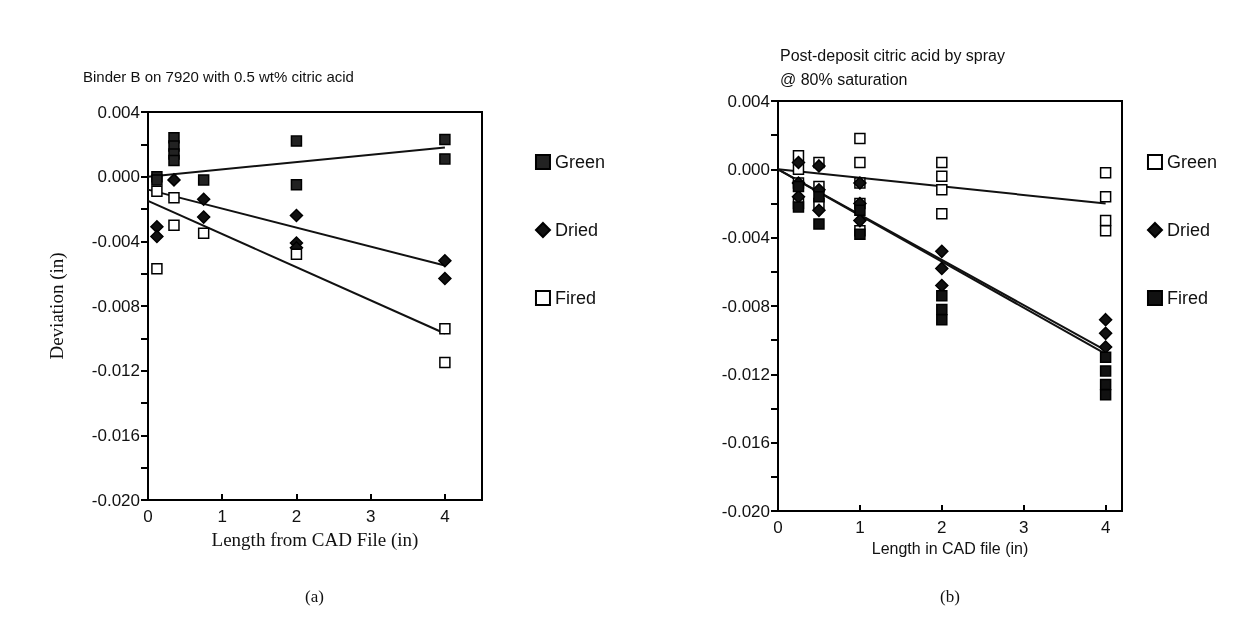  Describe the element at coordinates (950, 549) in the screenshot. I see `x-axis-title: Length in CAD file (in)` at that location.